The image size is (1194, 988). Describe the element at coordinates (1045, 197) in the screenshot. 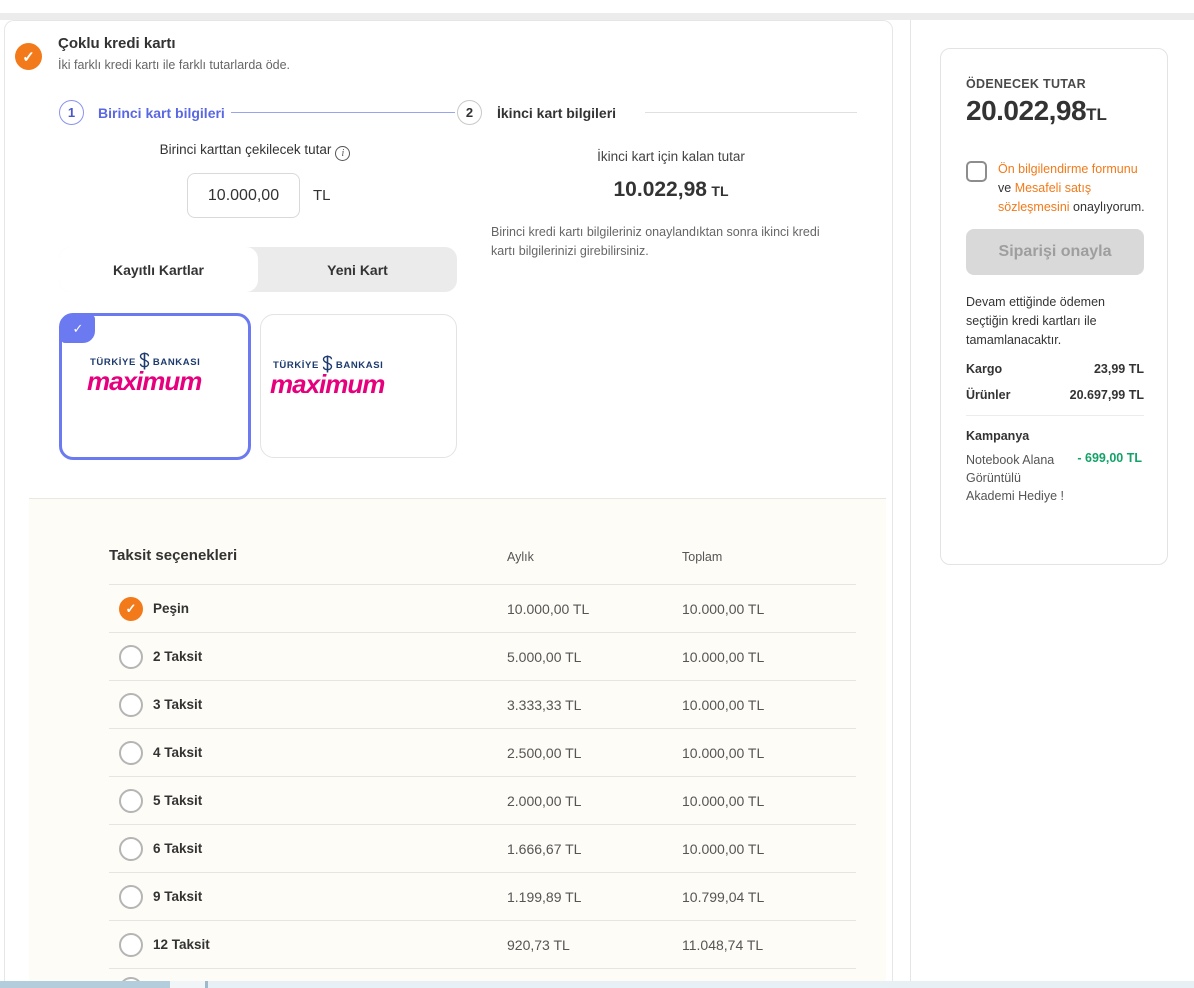

I see `distance-sales-contract-link: Mesafeli satış sözleşmesini` at that location.